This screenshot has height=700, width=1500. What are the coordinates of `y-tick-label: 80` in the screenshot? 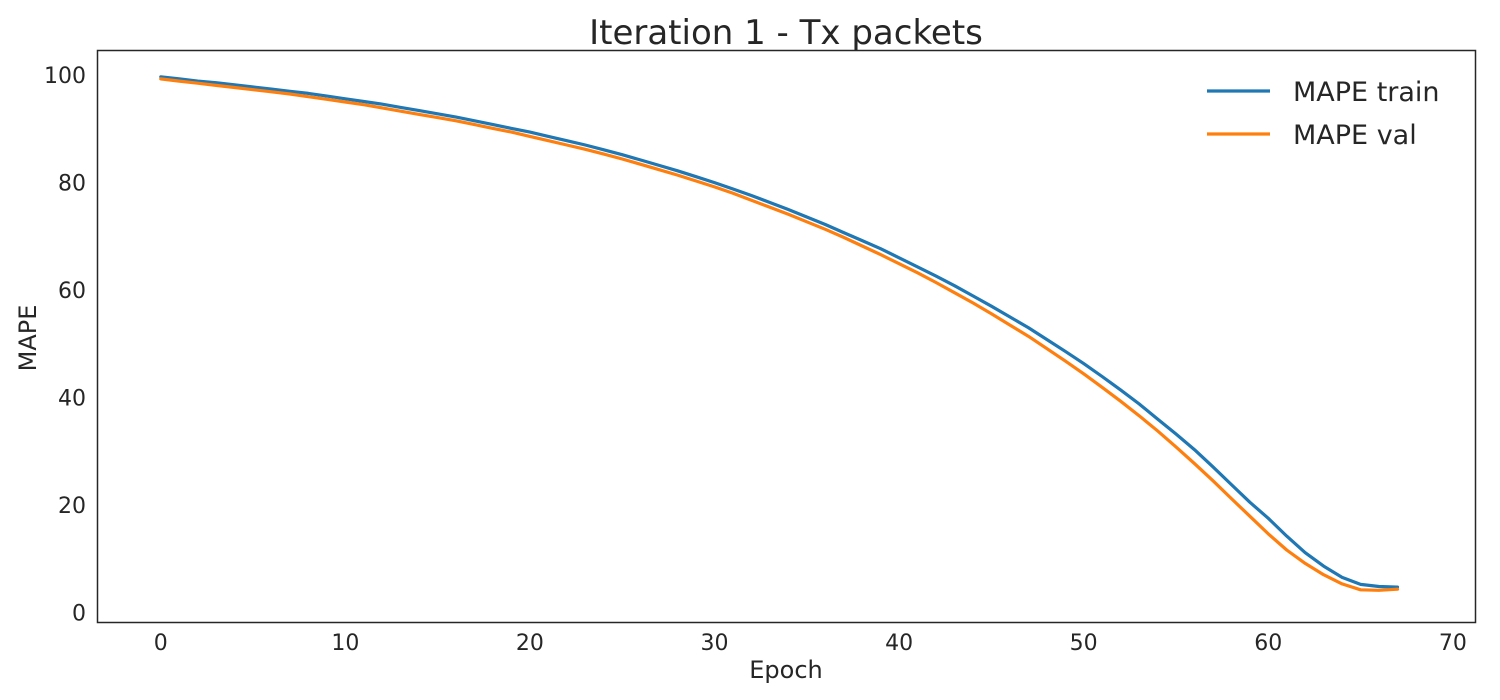 It's located at (72, 184).